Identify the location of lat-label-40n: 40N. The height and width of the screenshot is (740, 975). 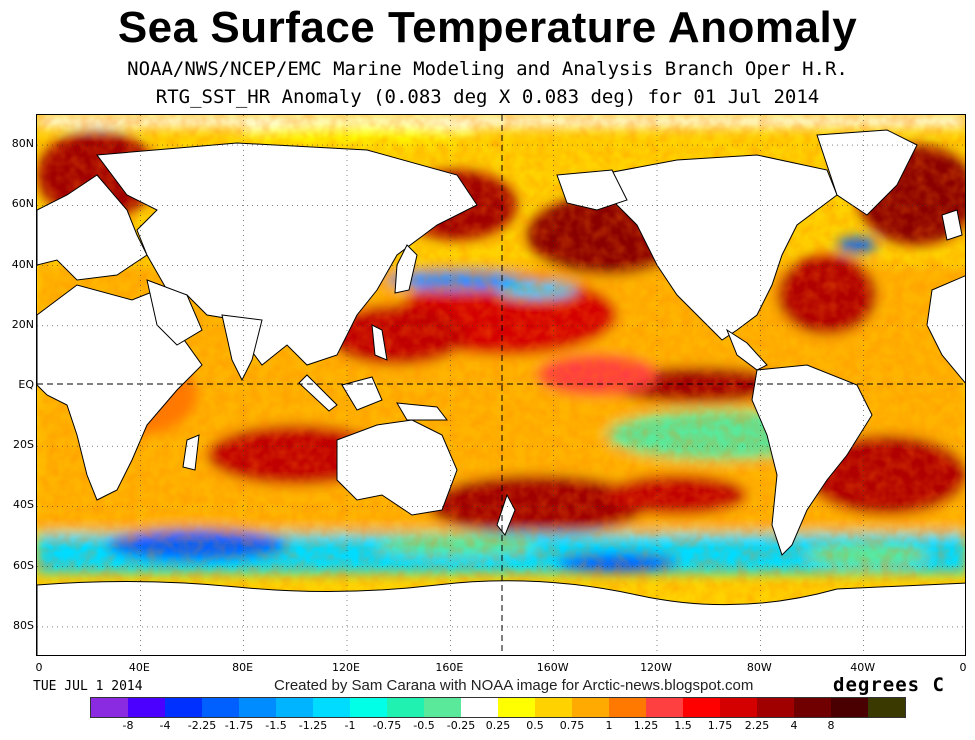
(22, 264).